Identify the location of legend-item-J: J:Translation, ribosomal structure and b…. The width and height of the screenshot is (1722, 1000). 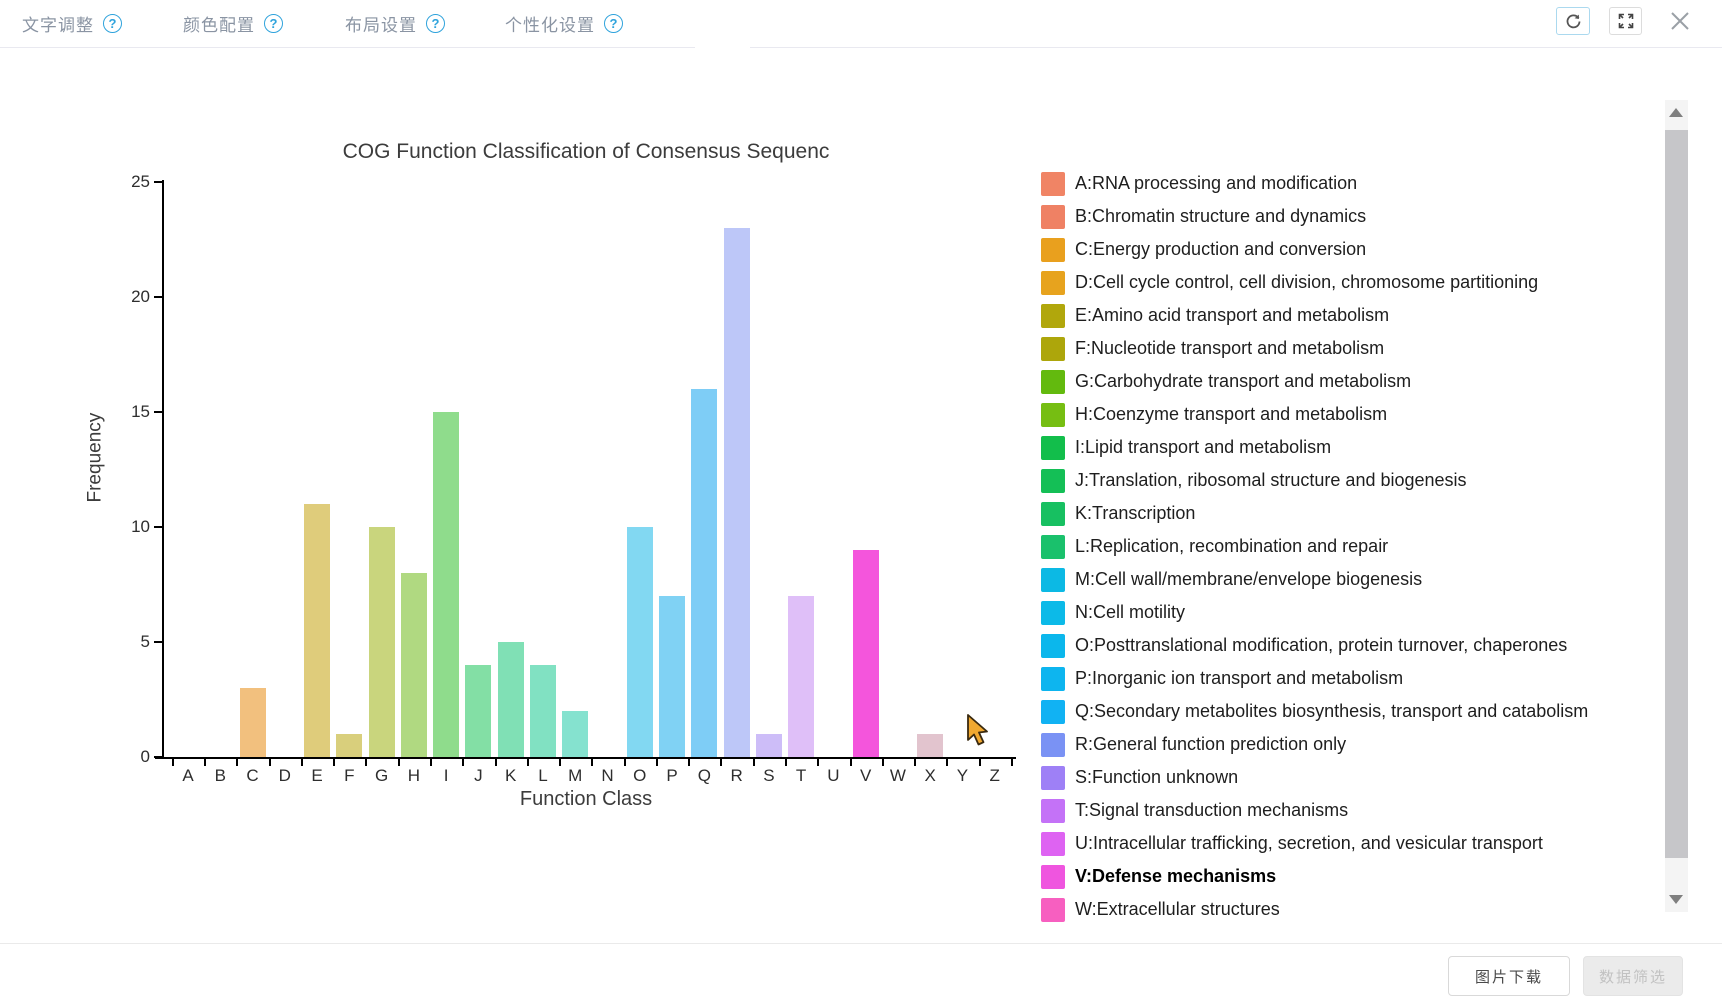
(1314, 480).